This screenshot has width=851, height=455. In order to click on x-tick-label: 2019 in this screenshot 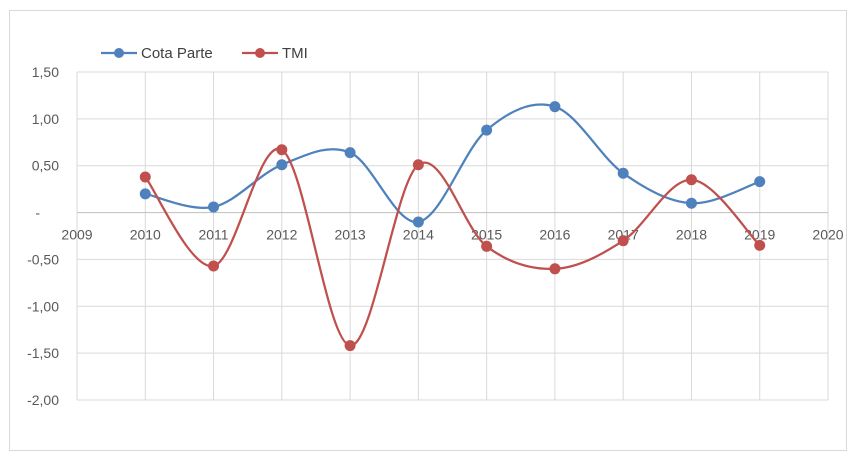, I will do `click(759, 235)`.